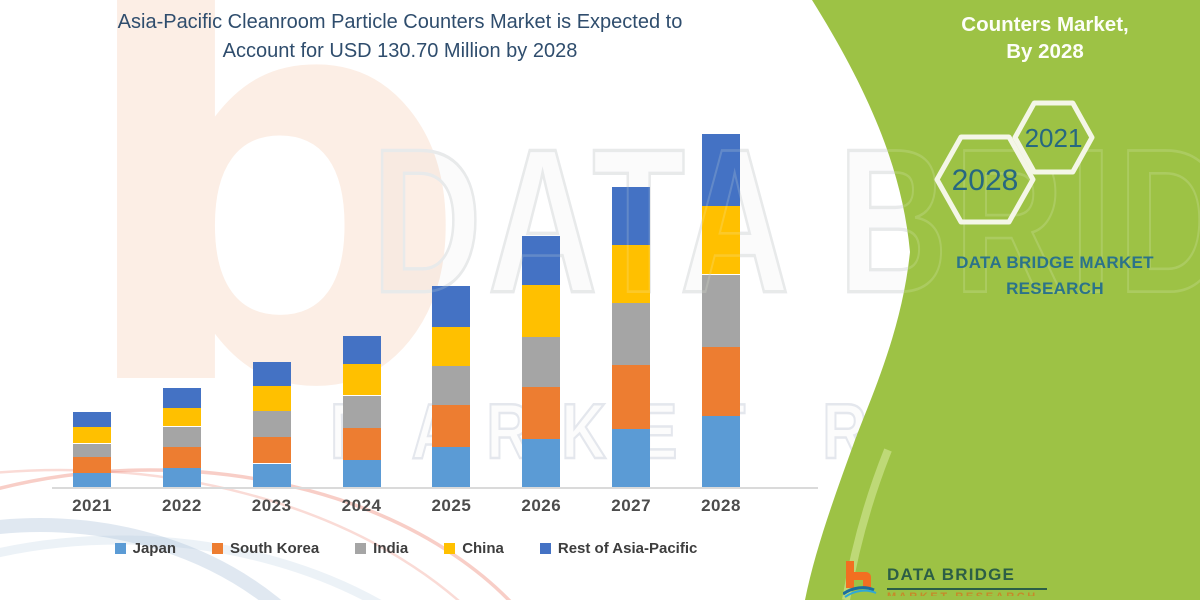  I want to click on bar-2025-south-korea, so click(451, 426).